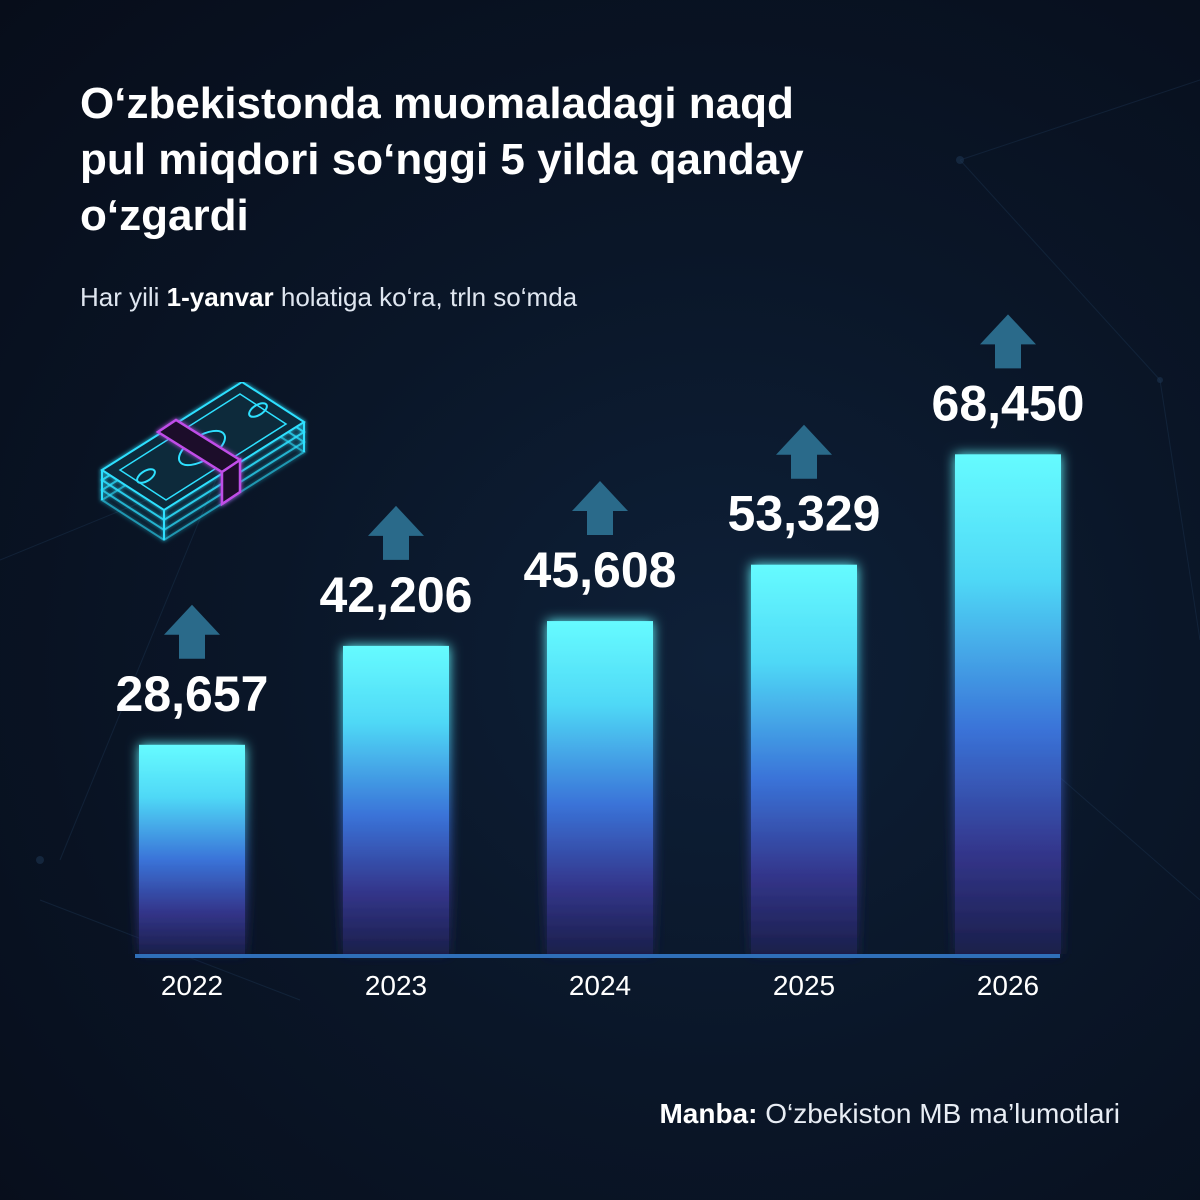 The width and height of the screenshot is (1200, 1200). Describe the element at coordinates (192, 849) in the screenshot. I see `bar-2022` at that location.